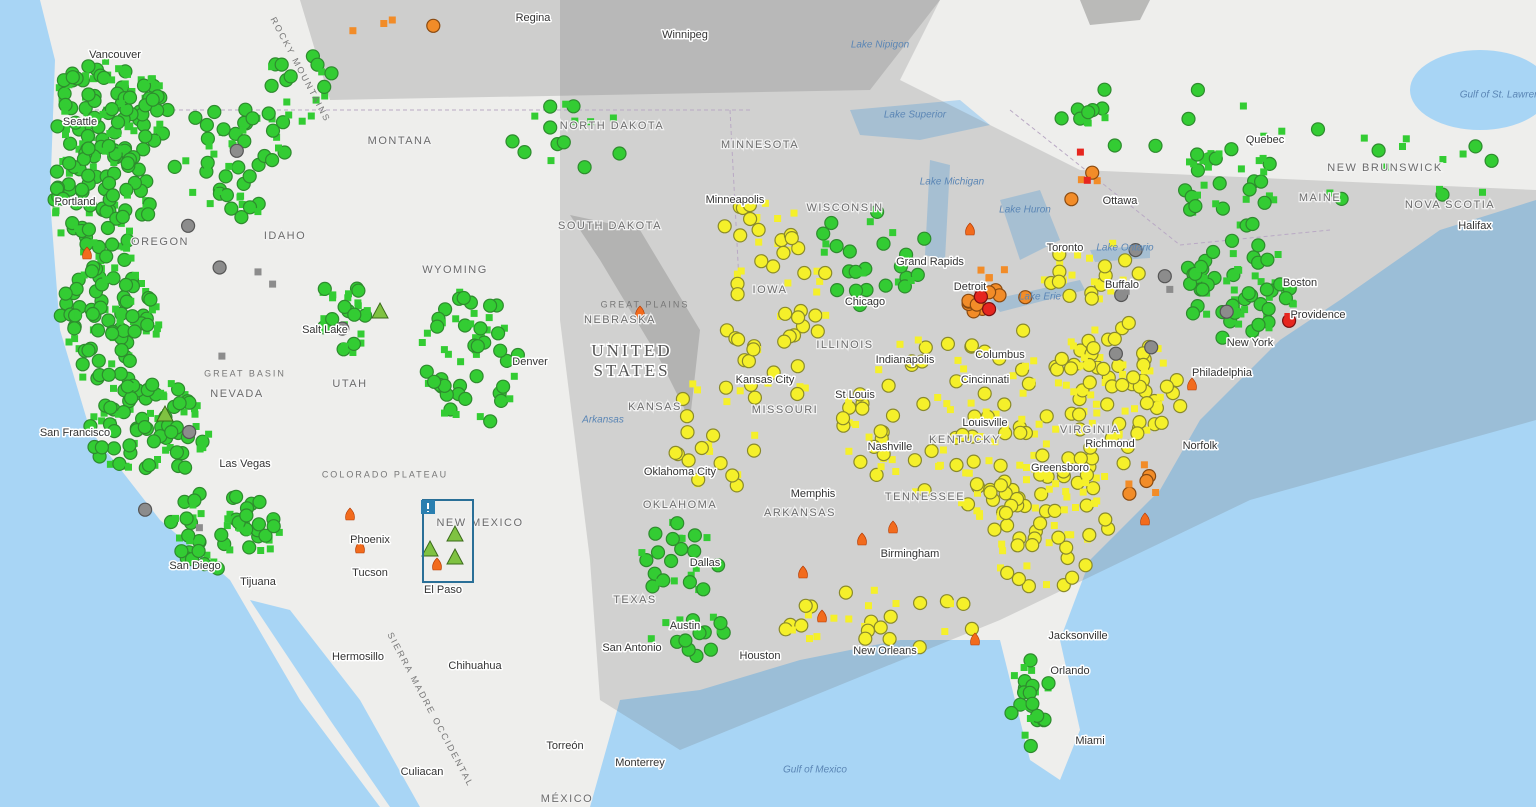 This screenshot has height=807, width=1536. What do you see at coordinates (350, 514) in the screenshot?
I see `fire-icon` at bounding box center [350, 514].